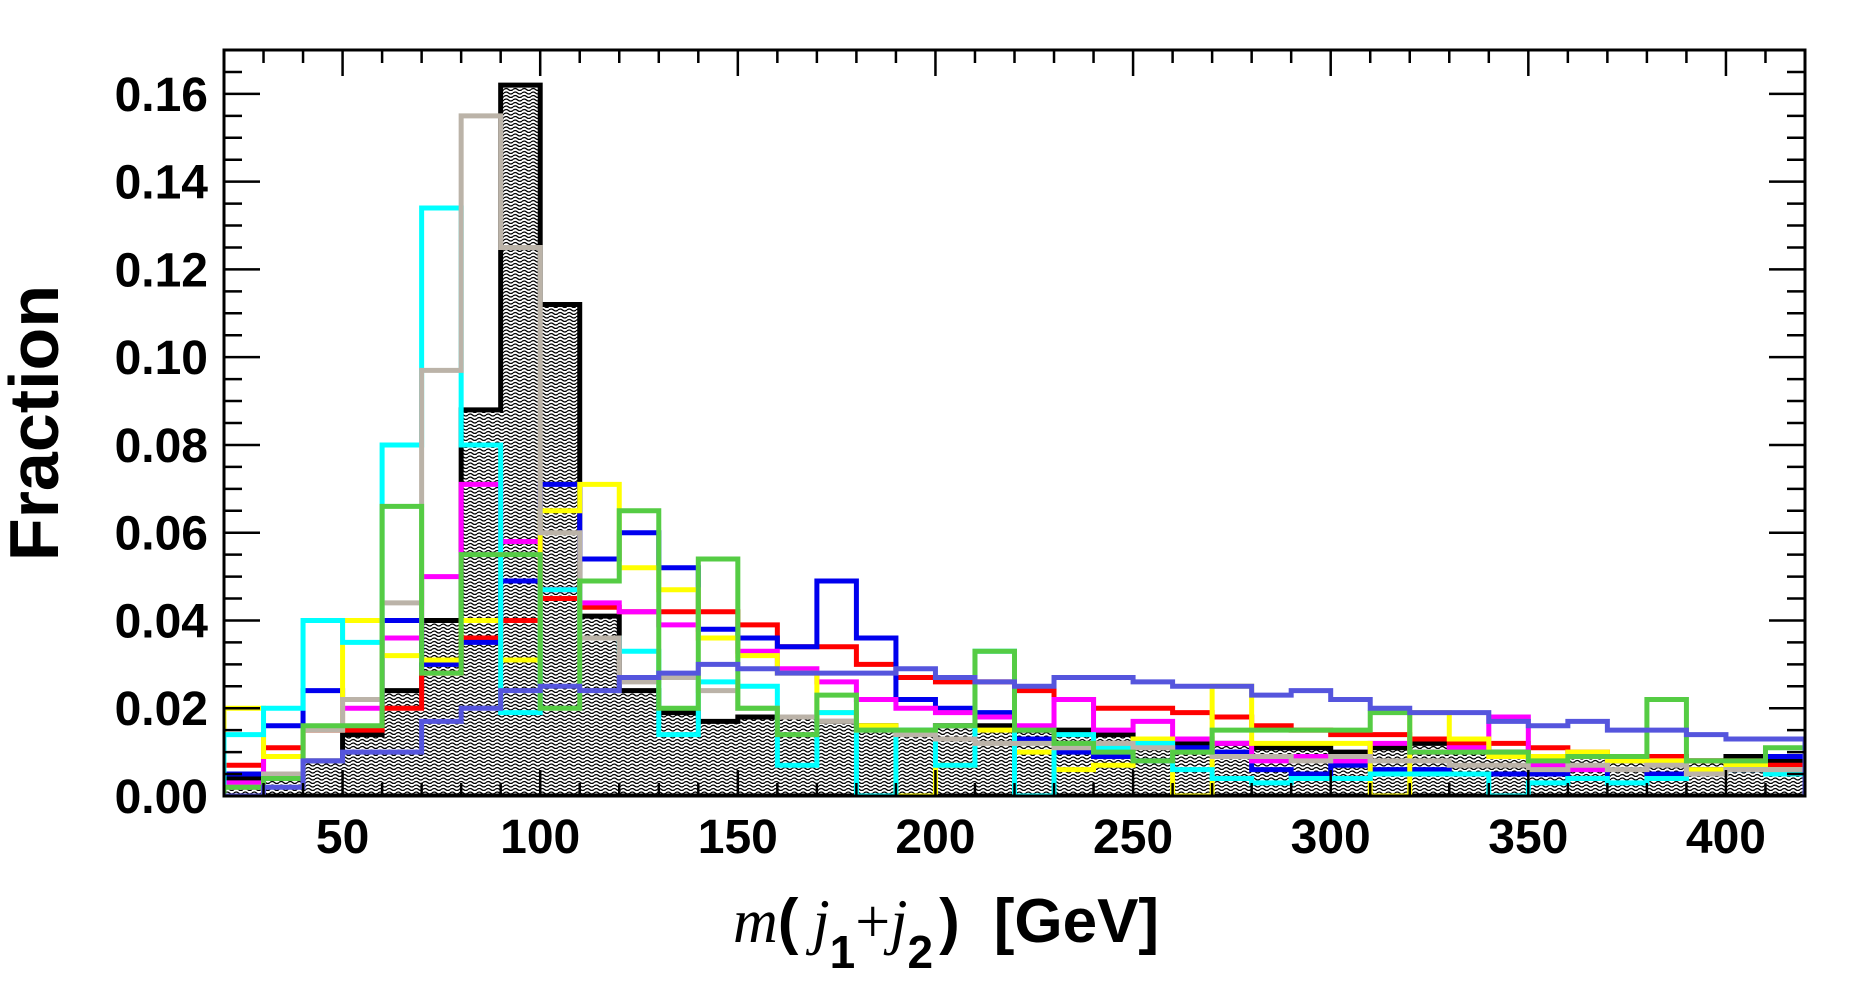 Image resolution: width=1851 pixels, height=996 pixels. Describe the element at coordinates (36, 423) in the screenshot. I see `y-axis-label: Fraction` at that location.